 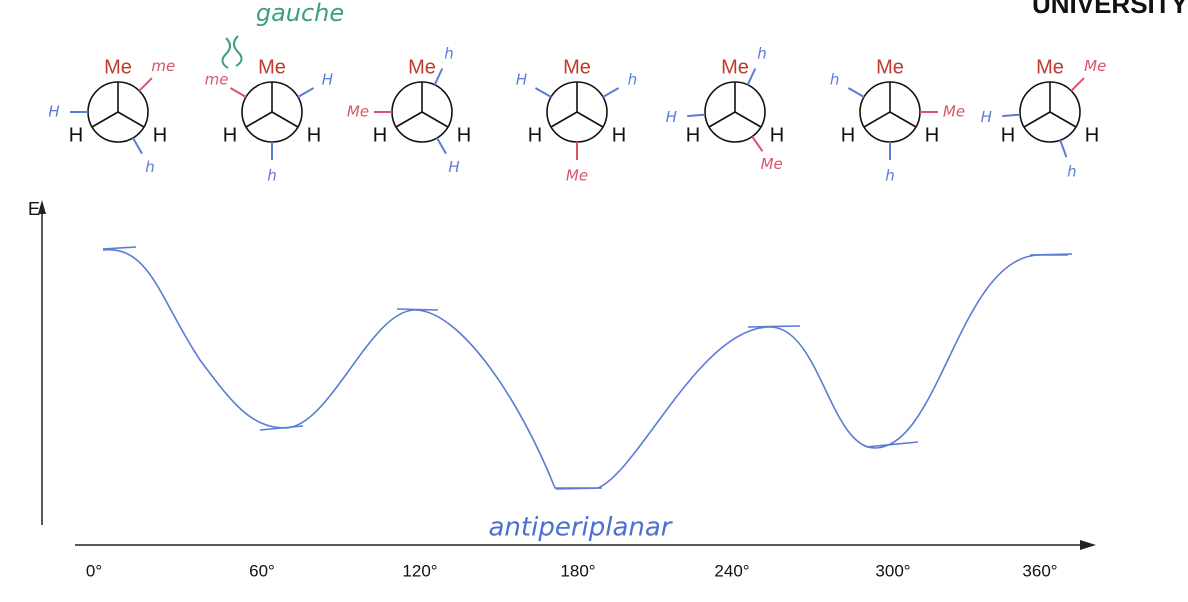 What do you see at coordinates (580, 528) in the screenshot?
I see `antiperiplanar-note: antiperiplanar` at bounding box center [580, 528].